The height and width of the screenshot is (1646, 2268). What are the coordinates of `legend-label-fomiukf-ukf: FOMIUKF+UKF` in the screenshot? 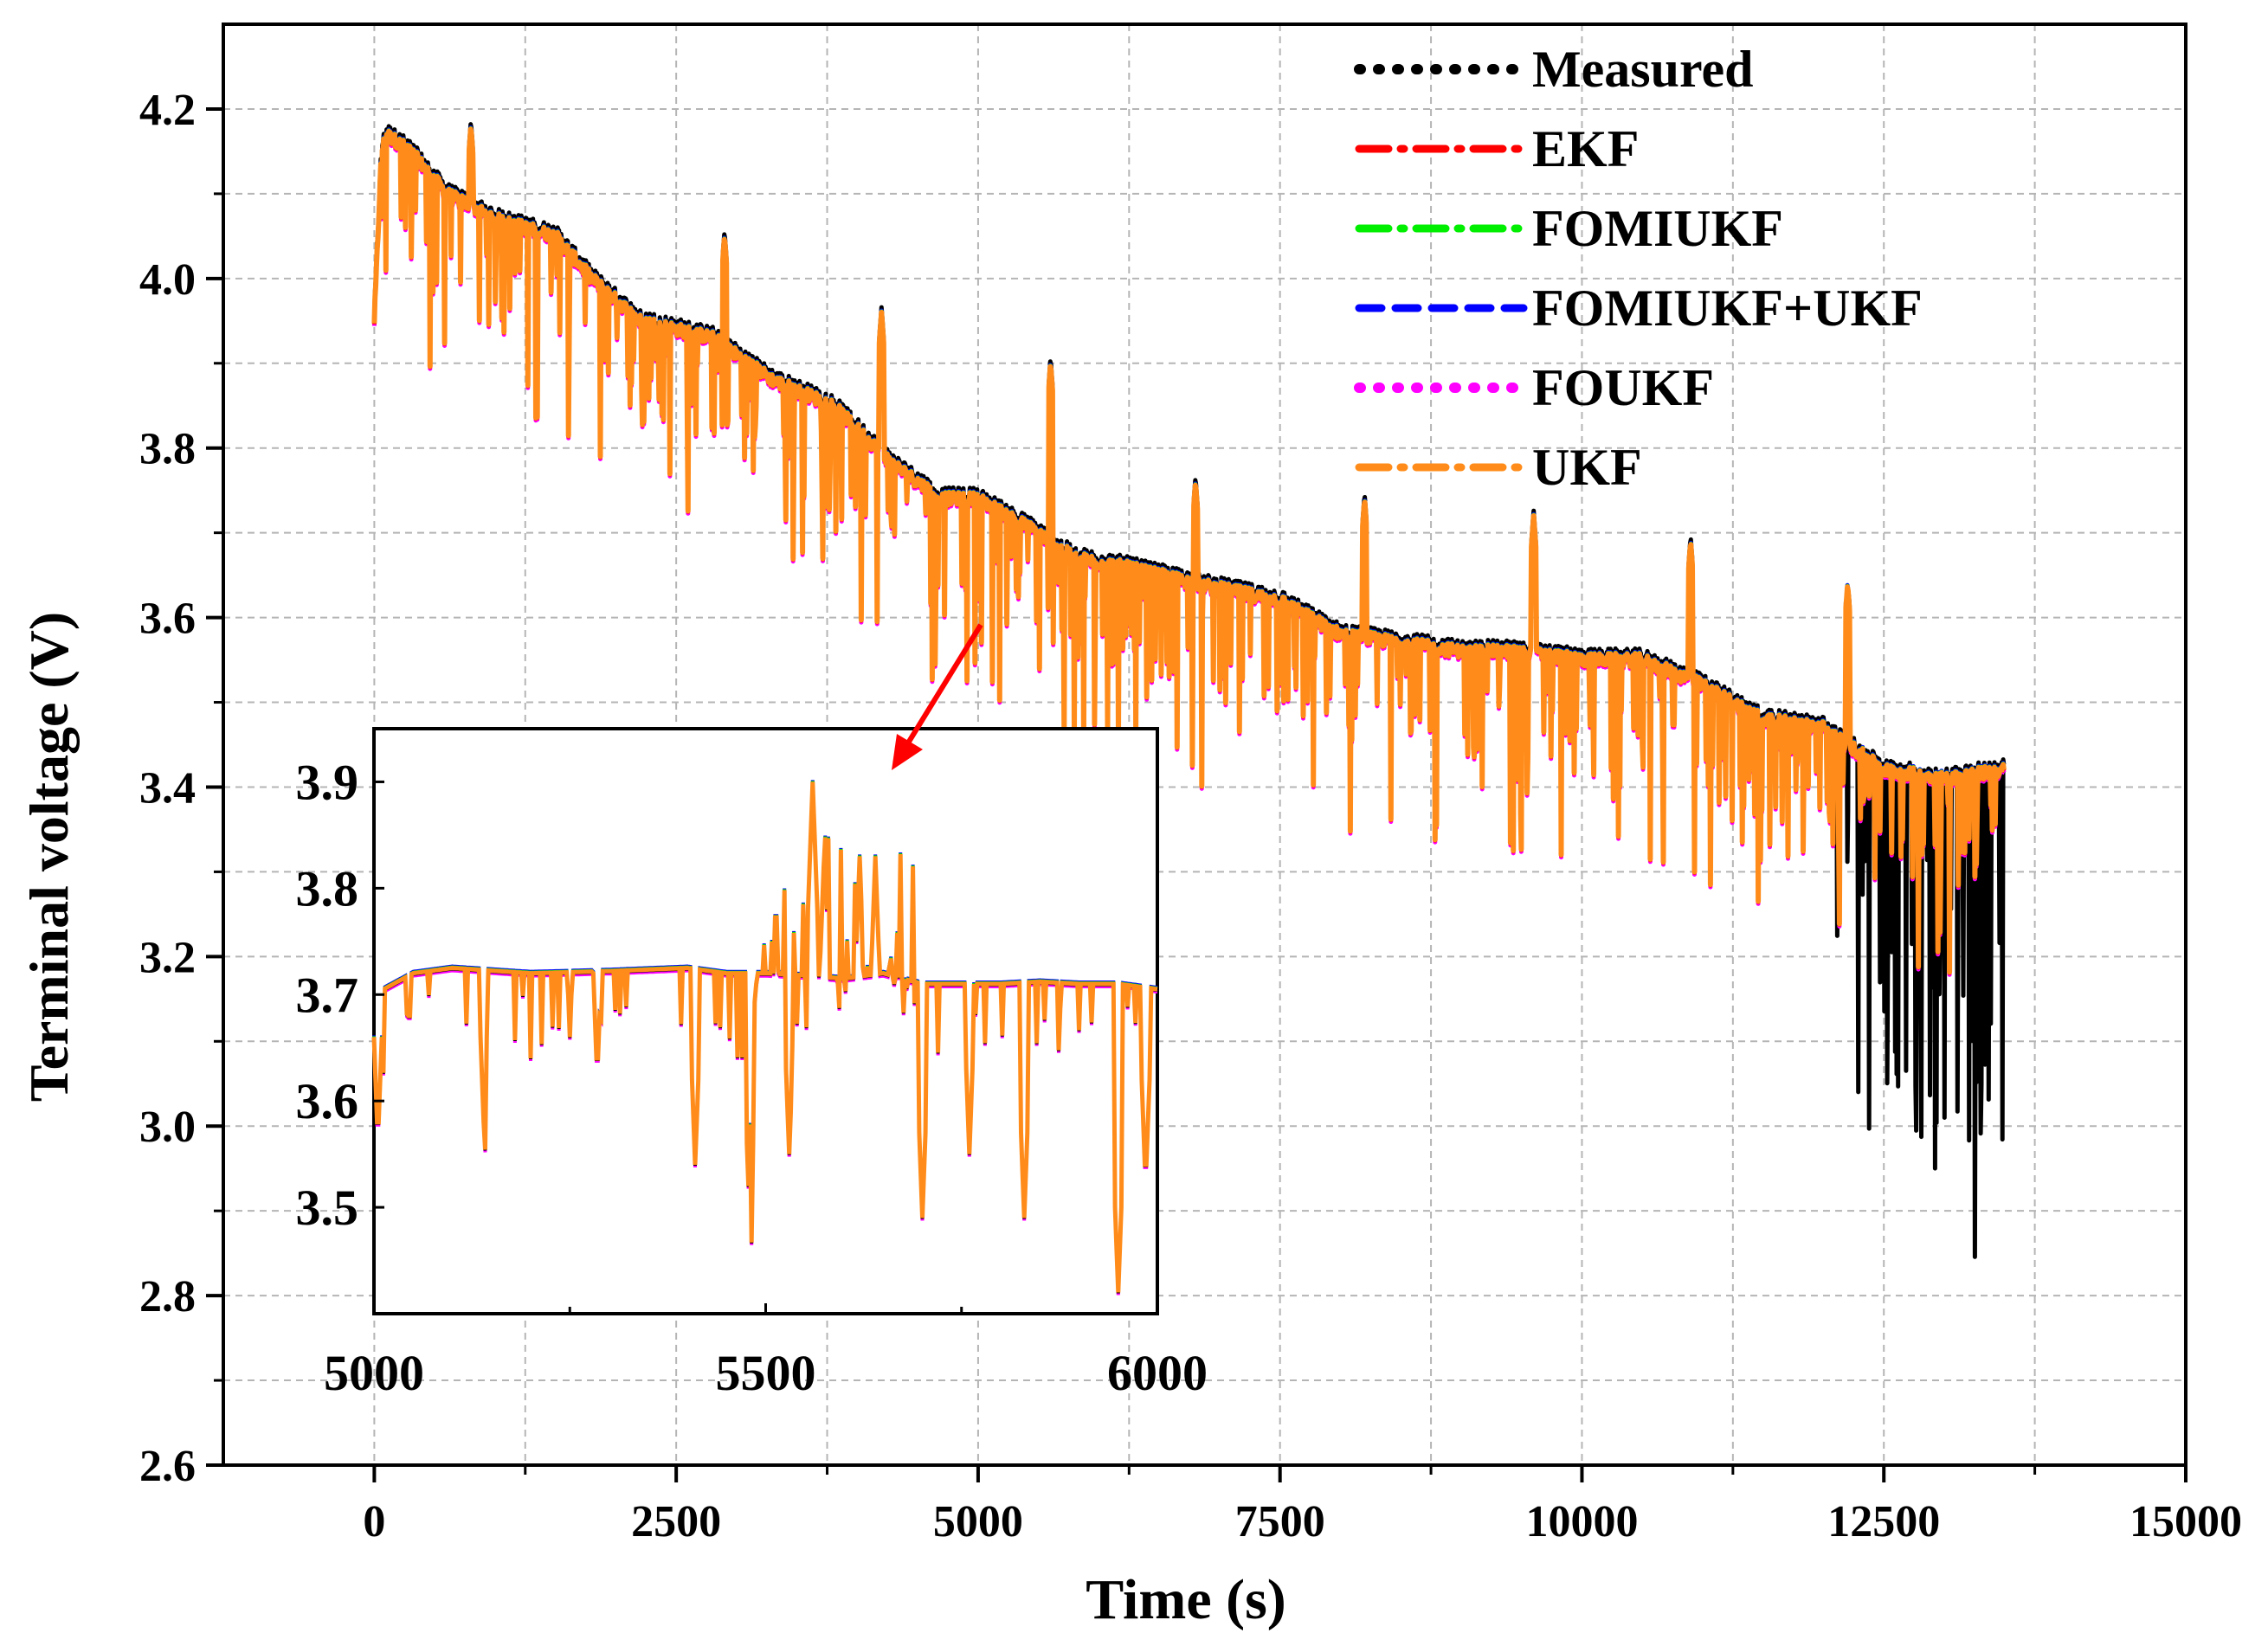 It's located at (1727, 308).